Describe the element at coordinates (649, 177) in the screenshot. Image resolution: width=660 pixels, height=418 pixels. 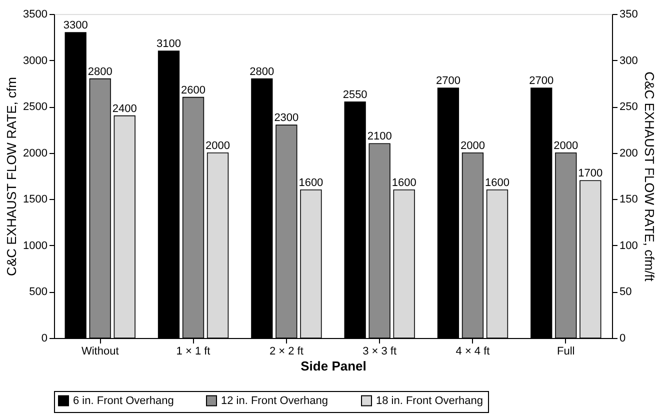
I see `y2-axis-title: C&C EXHAUST FLOW RATE, cfm/ft` at that location.